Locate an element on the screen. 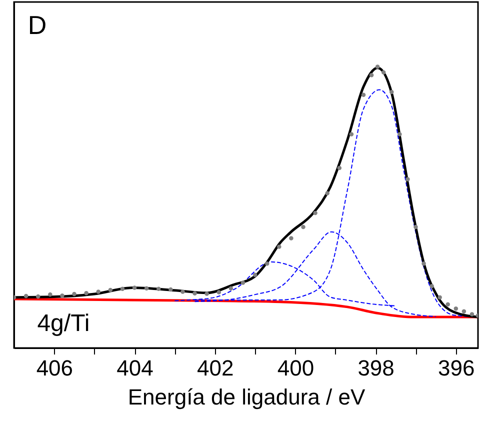  x-tick-label: 398 is located at coordinates (376, 368).